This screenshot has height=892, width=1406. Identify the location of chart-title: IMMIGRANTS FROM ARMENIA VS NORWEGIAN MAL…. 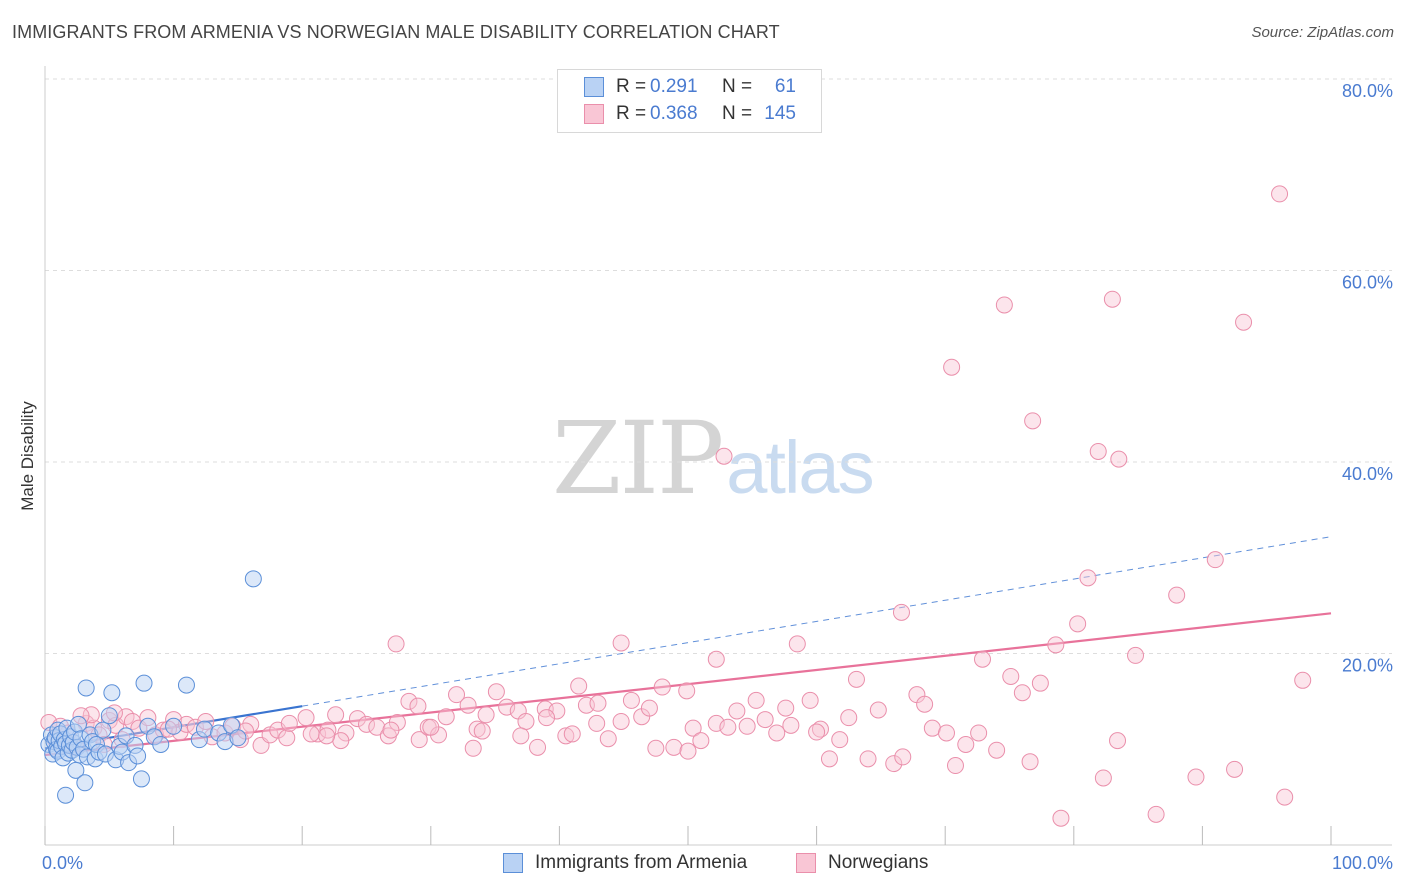
(396, 32).